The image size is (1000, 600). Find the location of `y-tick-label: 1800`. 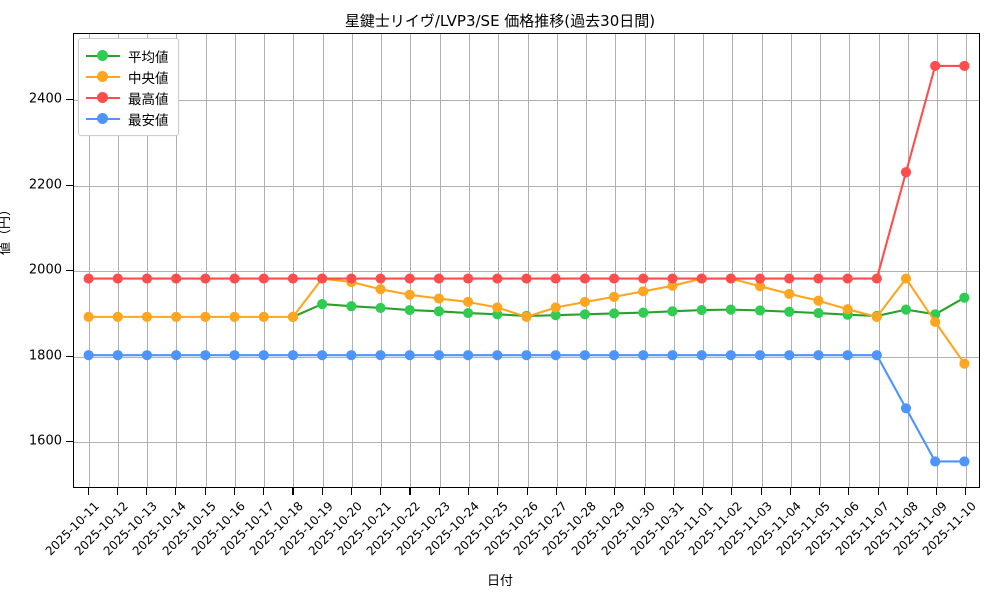

y-tick-label: 1800 is located at coordinates (45, 356).